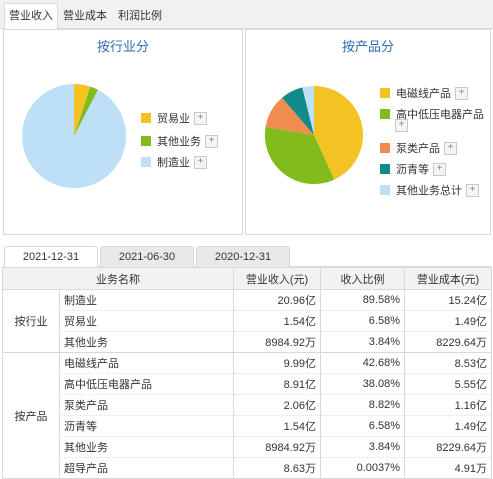 The width and height of the screenshot is (493, 479). I want to click on row-ratio: 0.0037%, so click(362, 468).